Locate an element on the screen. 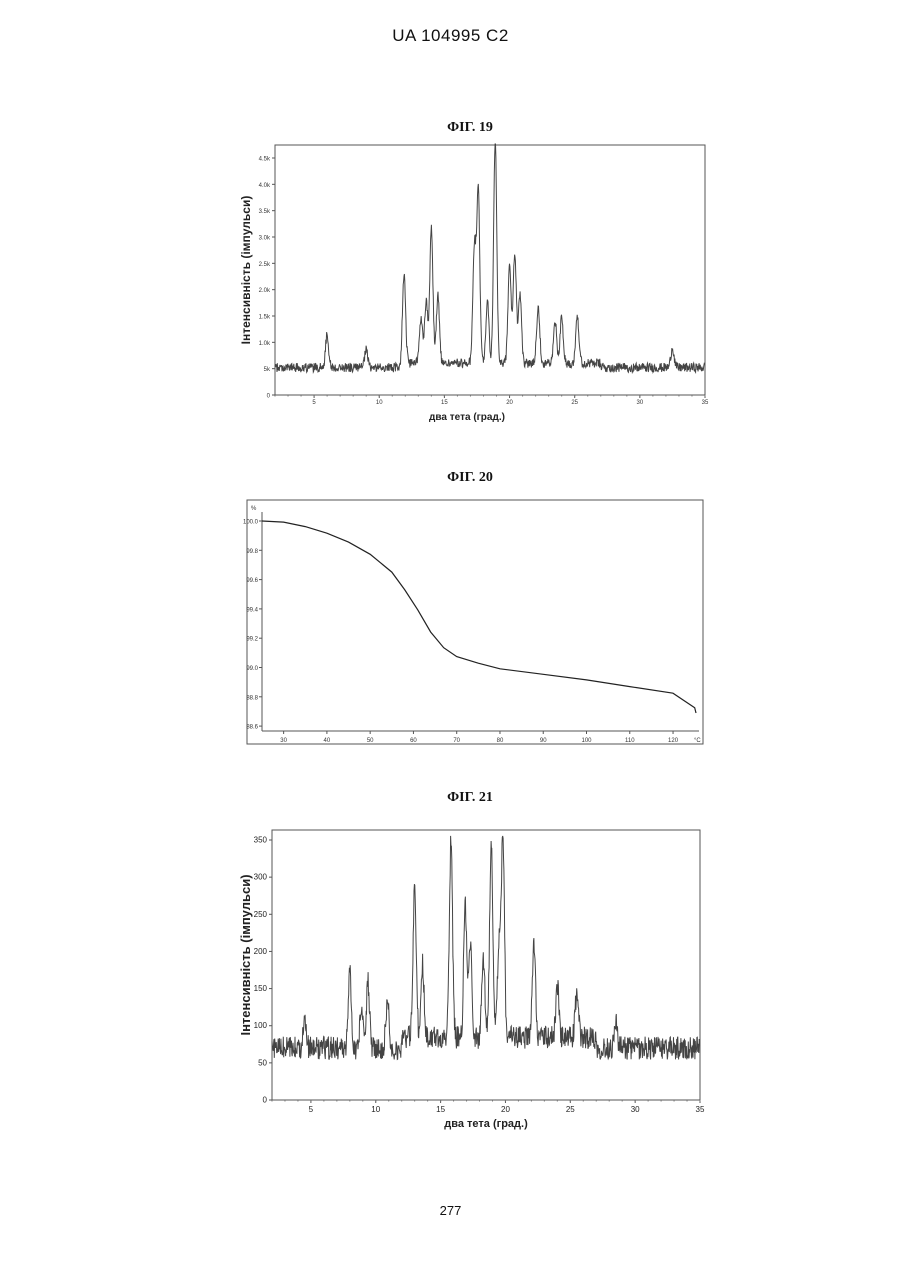 The height and width of the screenshot is (1273, 901). fig21-series-line is located at coordinates (486, 948).